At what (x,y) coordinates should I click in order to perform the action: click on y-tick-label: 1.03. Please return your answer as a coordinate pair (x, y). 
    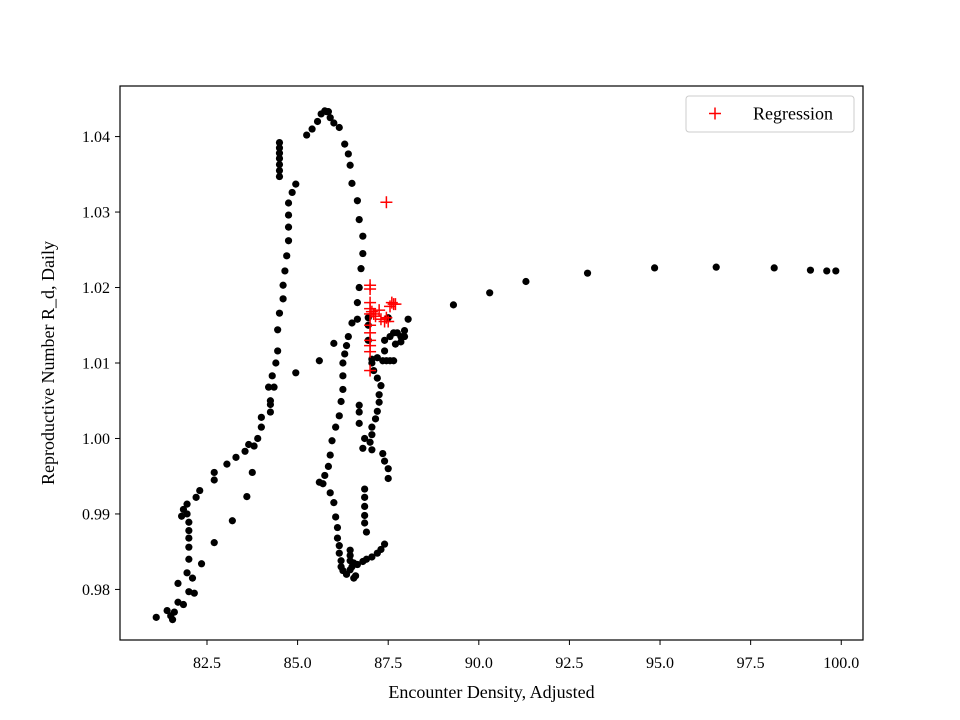
    Looking at the image, I should click on (96, 213).